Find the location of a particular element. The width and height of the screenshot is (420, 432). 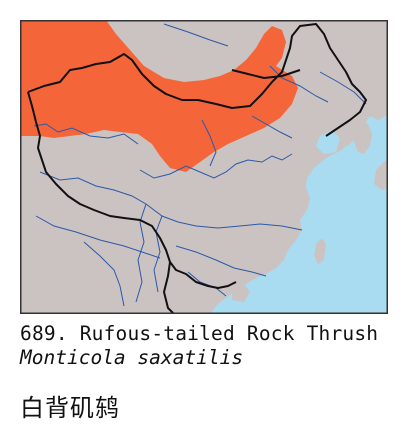

hainan-island is located at coordinates (241, 293).